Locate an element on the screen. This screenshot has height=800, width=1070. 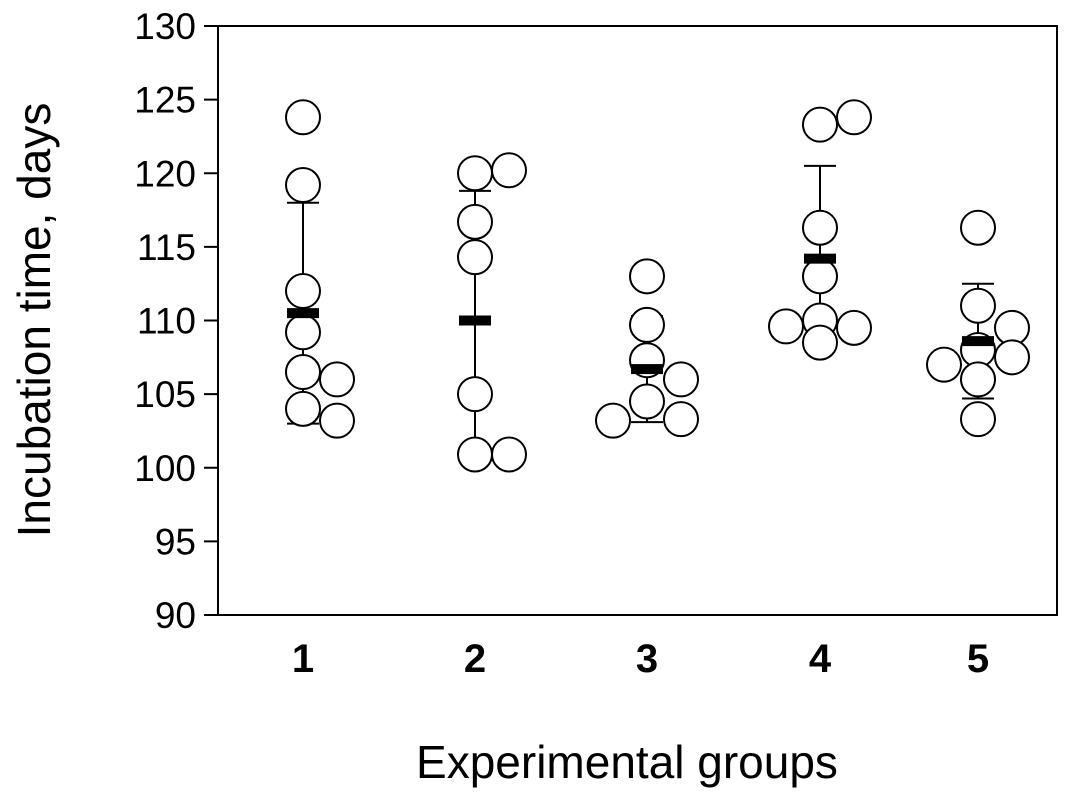
x-tick-label: 2 is located at coordinates (475, 659).